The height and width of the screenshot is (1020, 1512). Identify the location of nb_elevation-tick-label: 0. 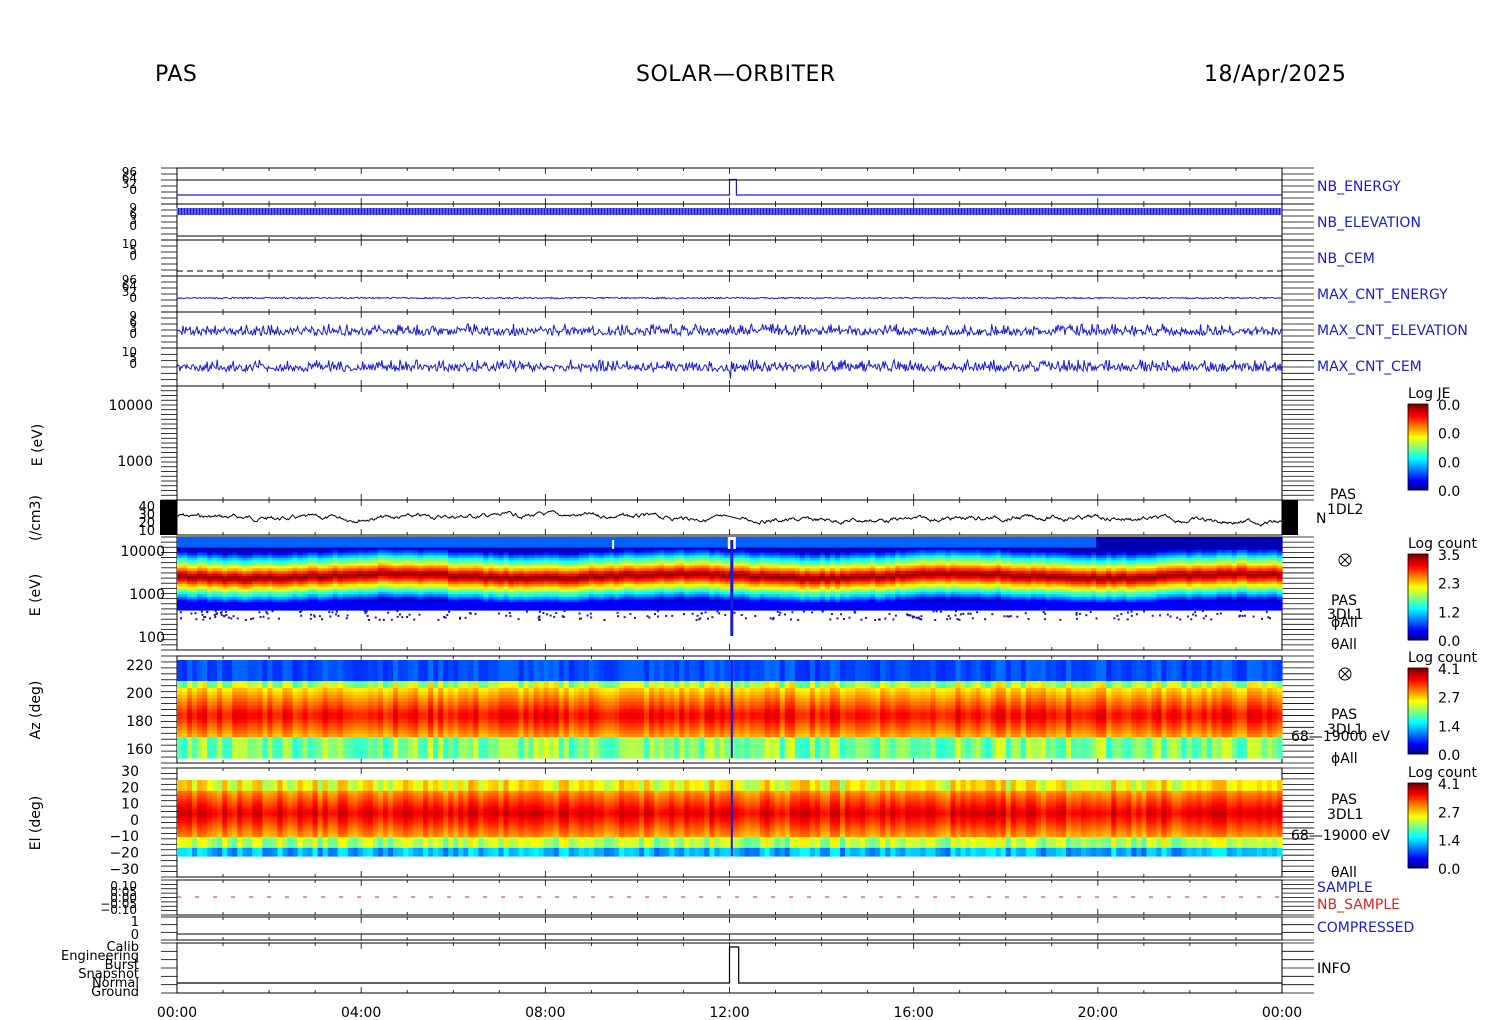
(133, 226).